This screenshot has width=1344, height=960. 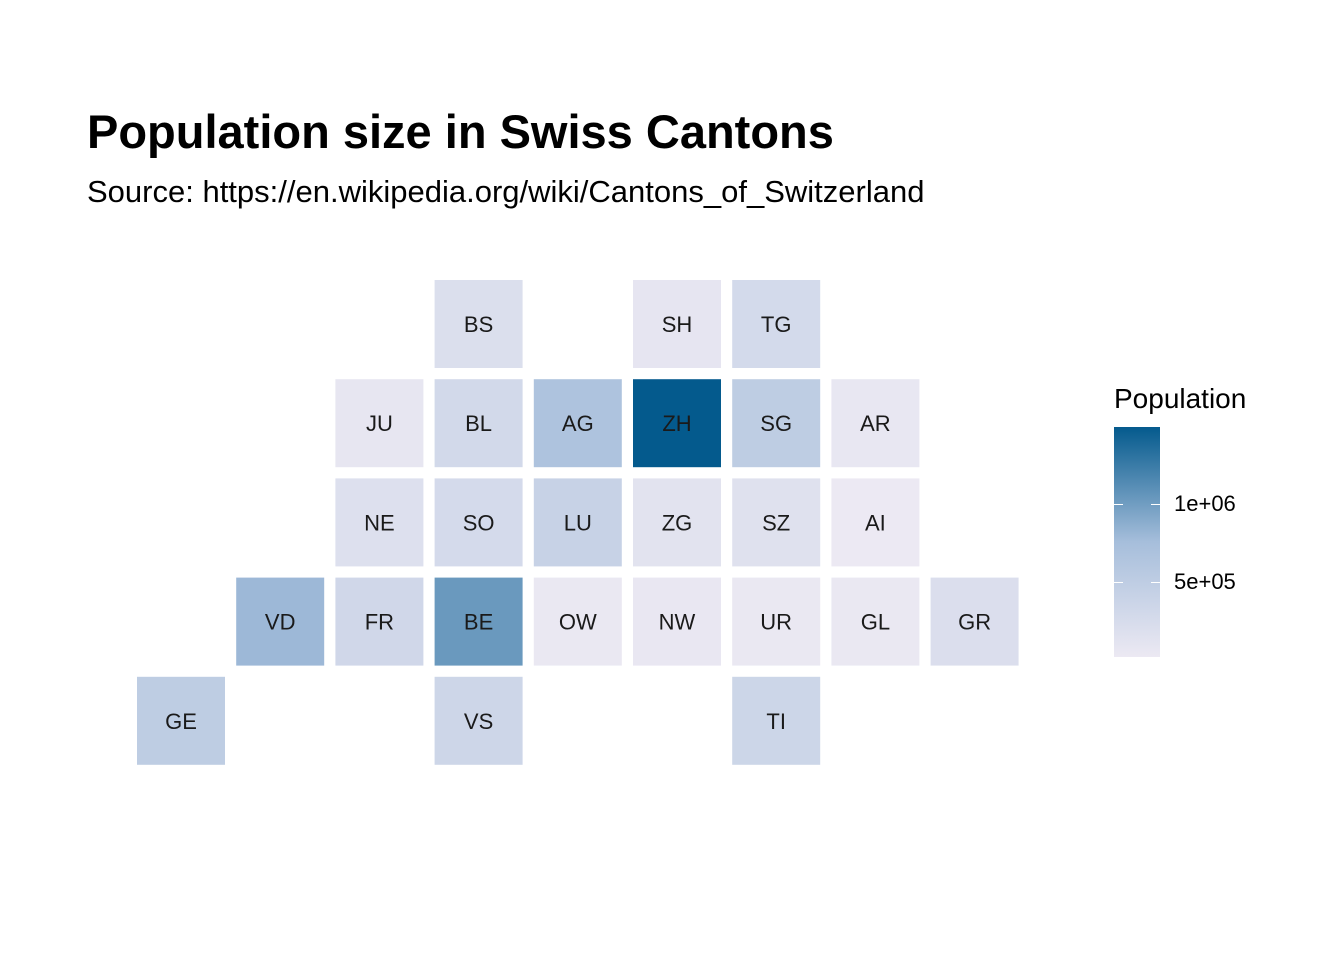 I want to click on canton-label: AR, so click(x=875, y=423).